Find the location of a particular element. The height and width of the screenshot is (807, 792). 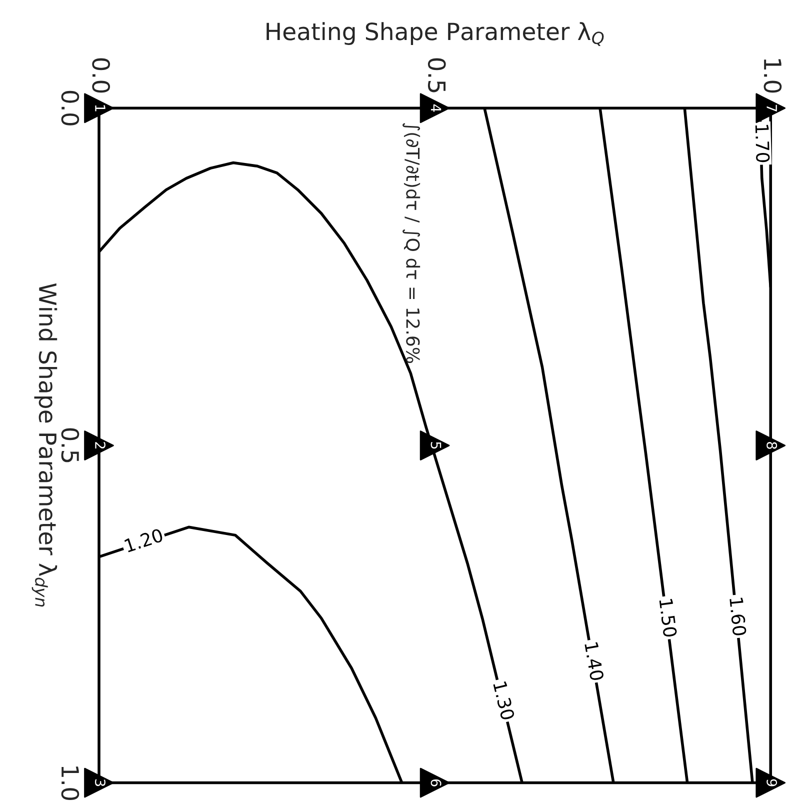

x-tick-label: 0.0 is located at coordinates (101, 75).